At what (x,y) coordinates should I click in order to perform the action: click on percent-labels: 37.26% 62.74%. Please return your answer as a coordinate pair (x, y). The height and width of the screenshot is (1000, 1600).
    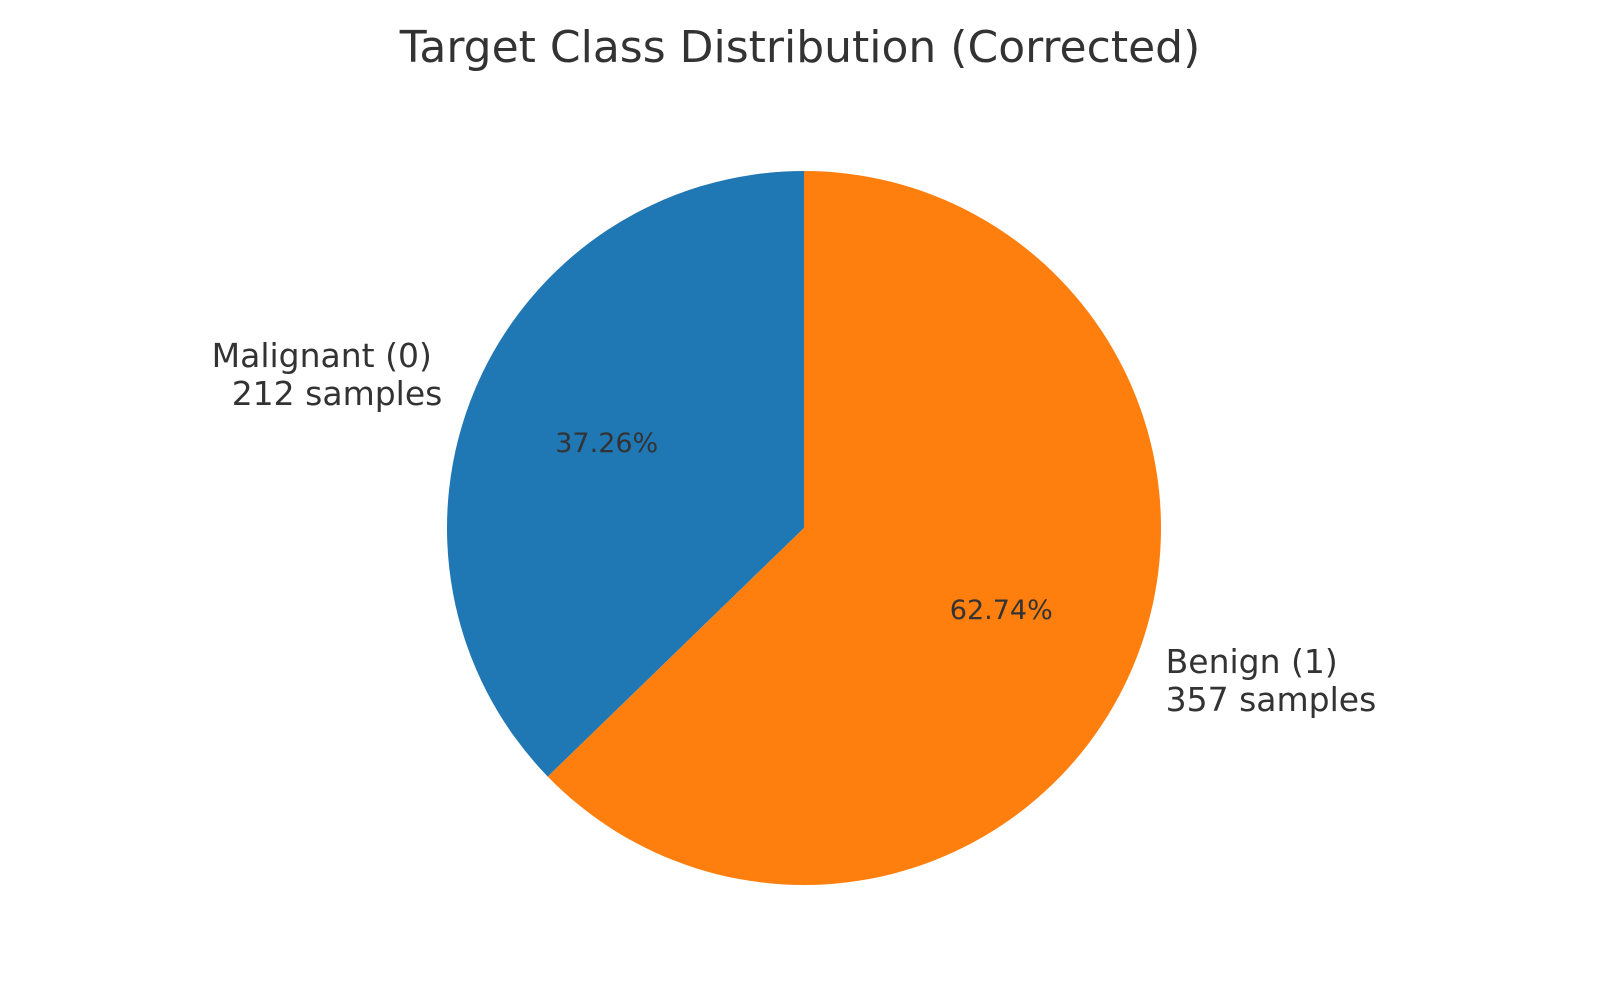
    Looking at the image, I should click on (803, 527).